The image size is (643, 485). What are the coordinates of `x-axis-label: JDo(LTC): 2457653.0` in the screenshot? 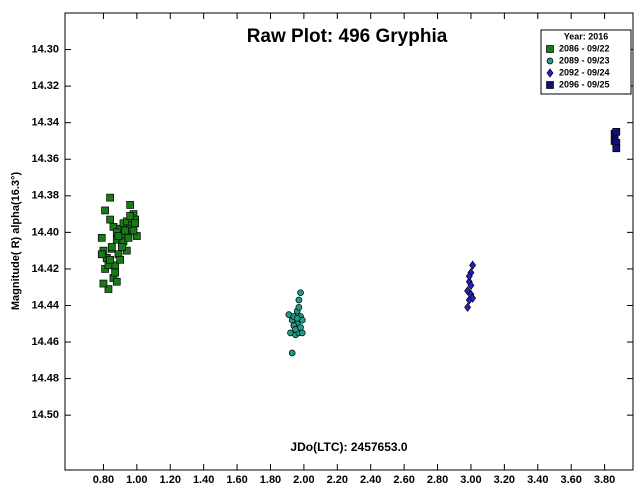 It's located at (348, 447).